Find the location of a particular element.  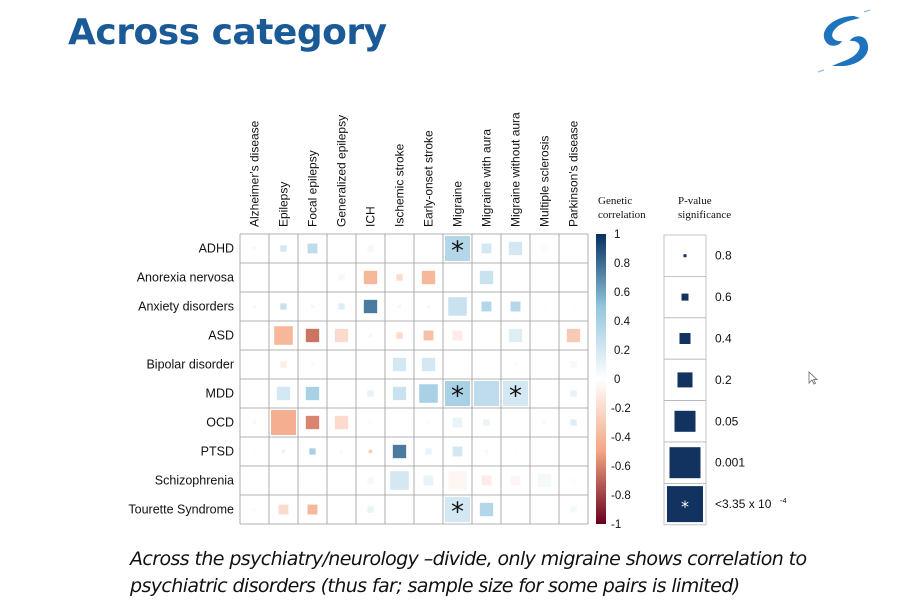

row-label: Schizophrenia is located at coordinates (194, 481).